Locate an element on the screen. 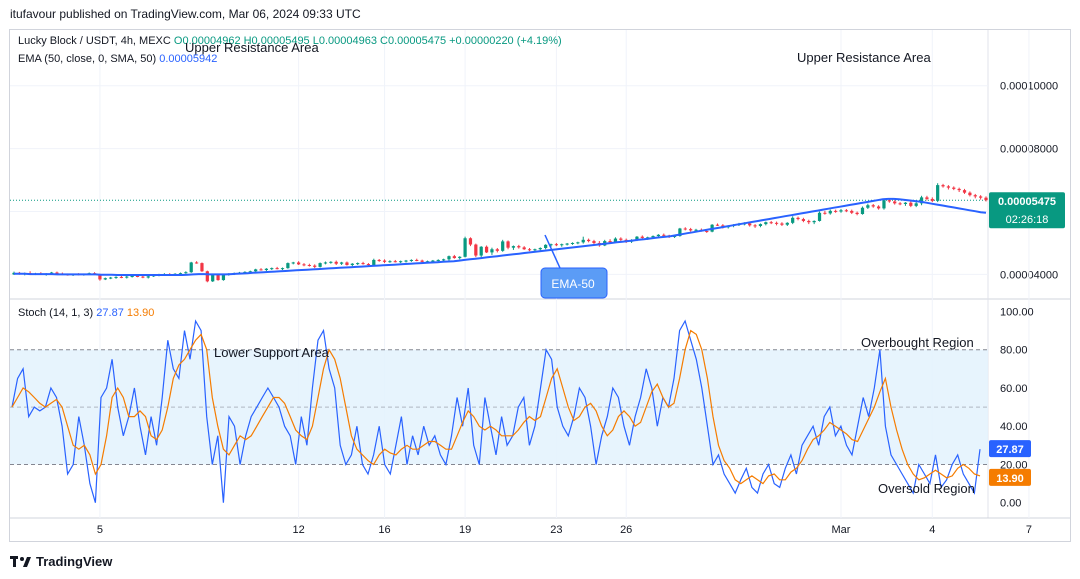  time-tick-label: 26 is located at coordinates (626, 530).